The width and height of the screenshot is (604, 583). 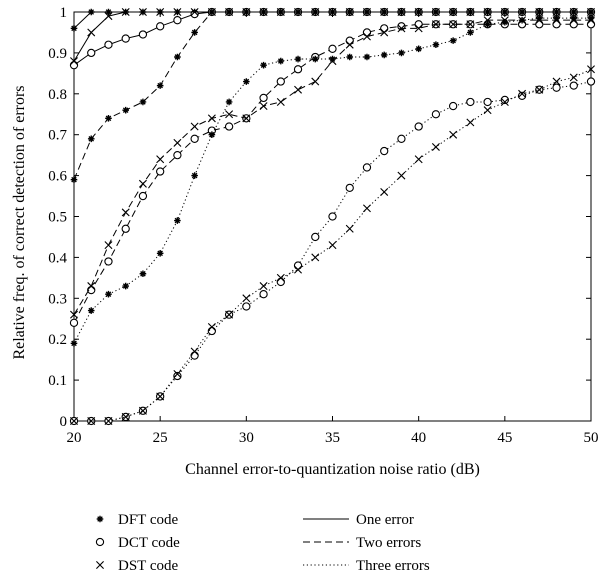 What do you see at coordinates (149, 543) in the screenshot?
I see `legend-label: DCT code` at bounding box center [149, 543].